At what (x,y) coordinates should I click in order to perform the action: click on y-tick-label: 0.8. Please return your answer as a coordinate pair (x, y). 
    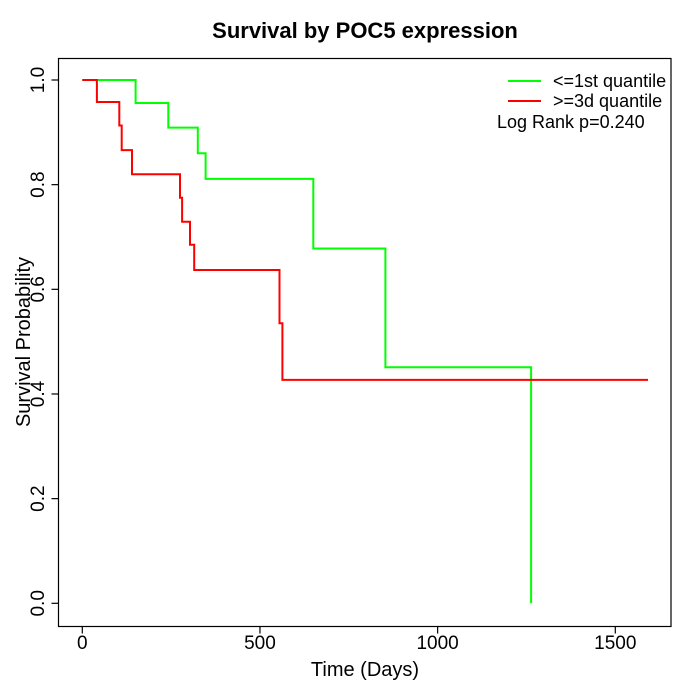
    Looking at the image, I should click on (38, 184).